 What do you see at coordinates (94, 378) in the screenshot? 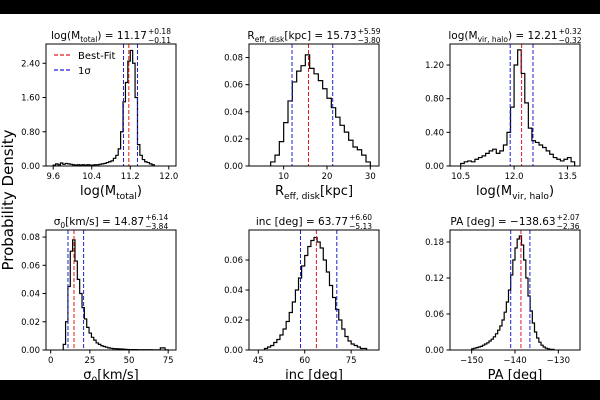
I see `x-axis-label-sub: 0` at bounding box center [94, 378].